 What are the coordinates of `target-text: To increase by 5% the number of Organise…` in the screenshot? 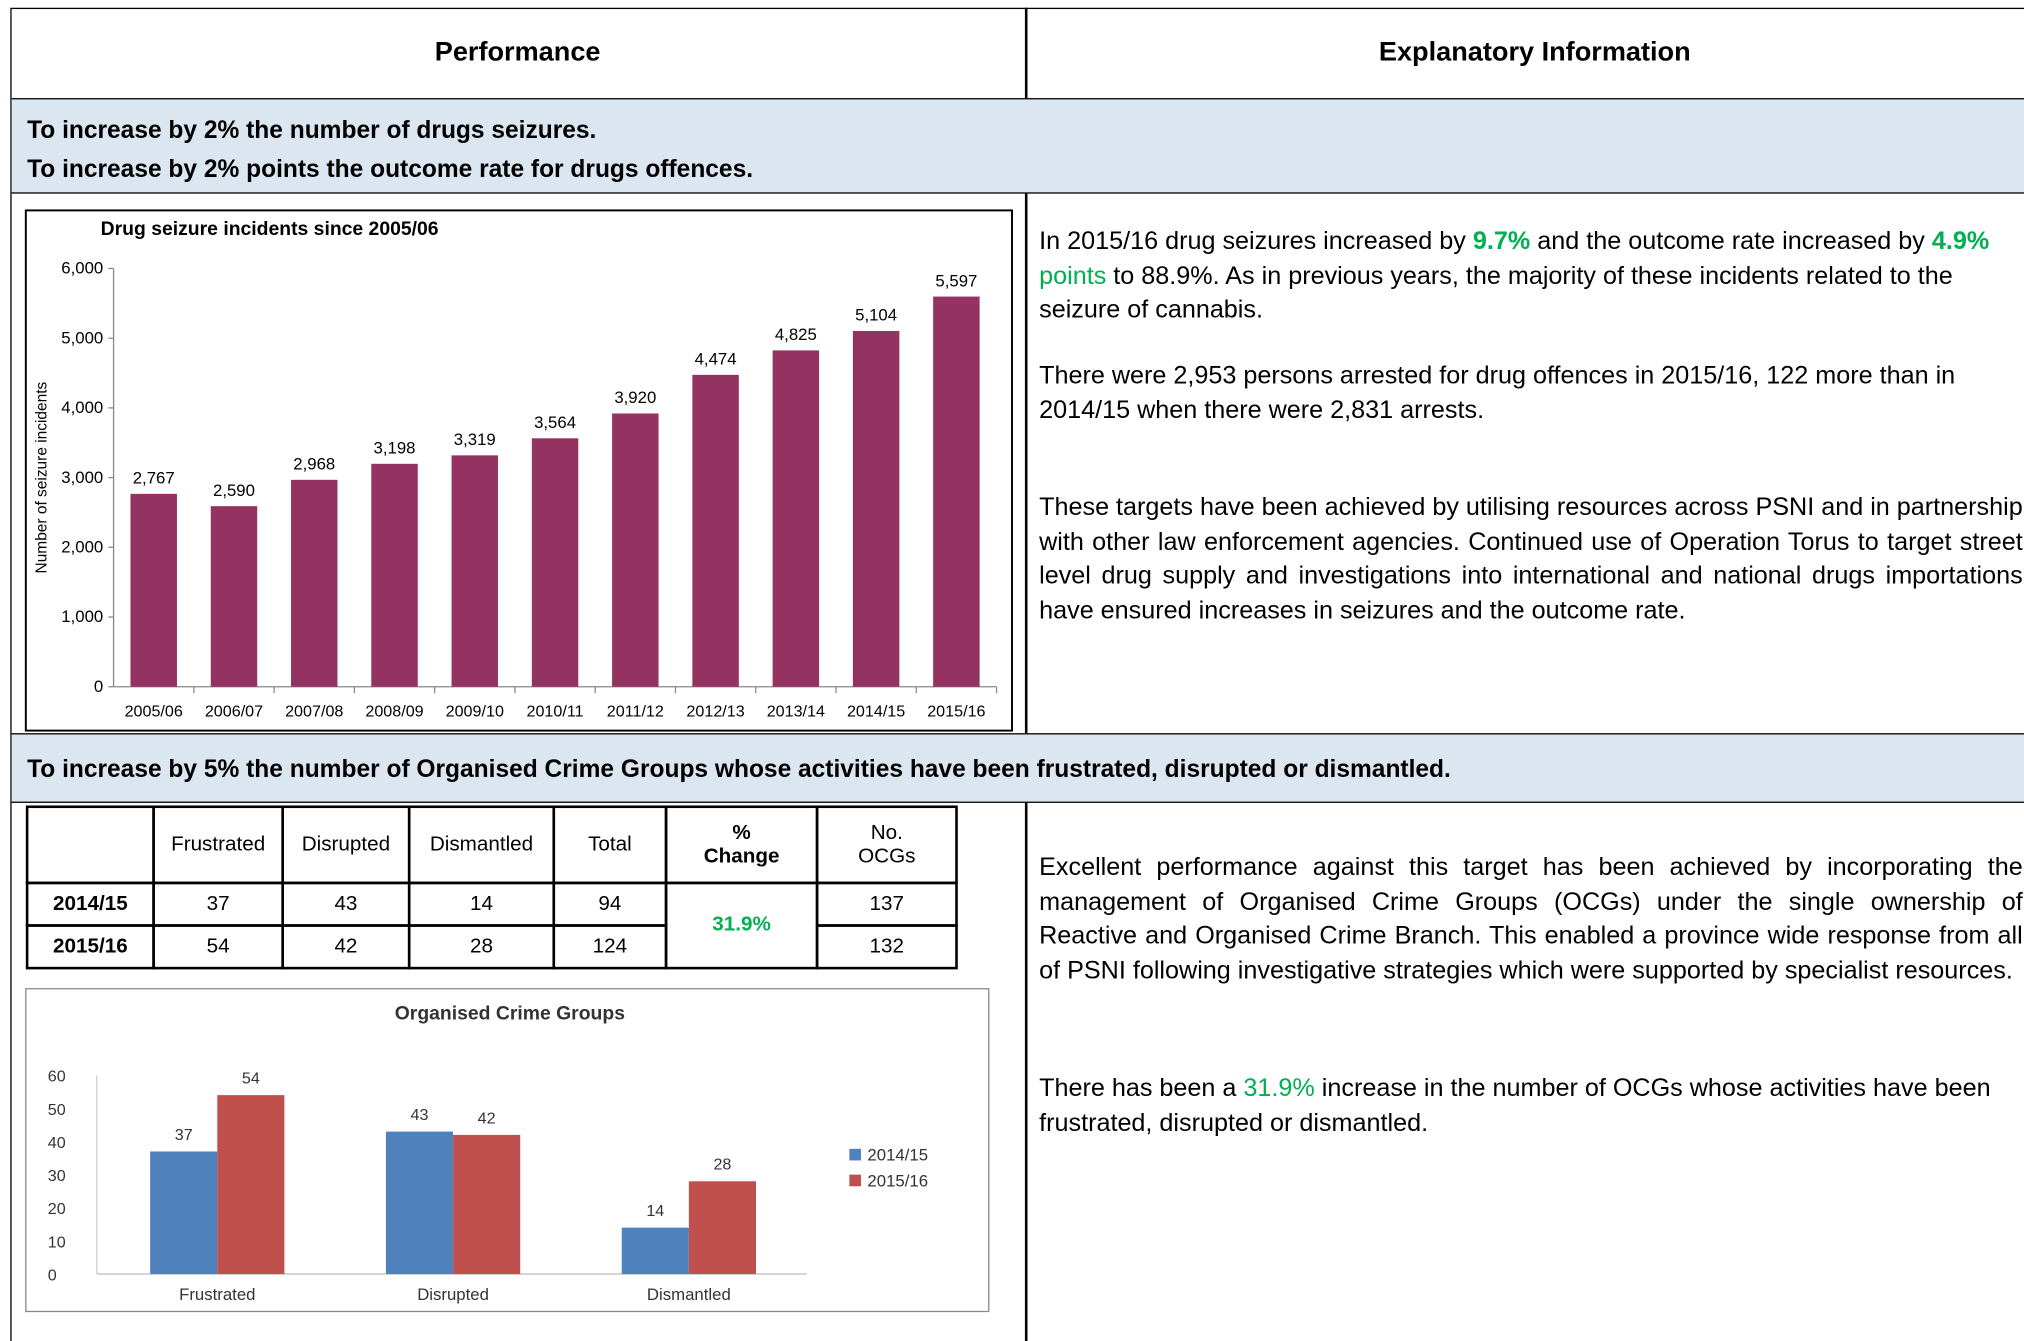 It's located at (739, 770).